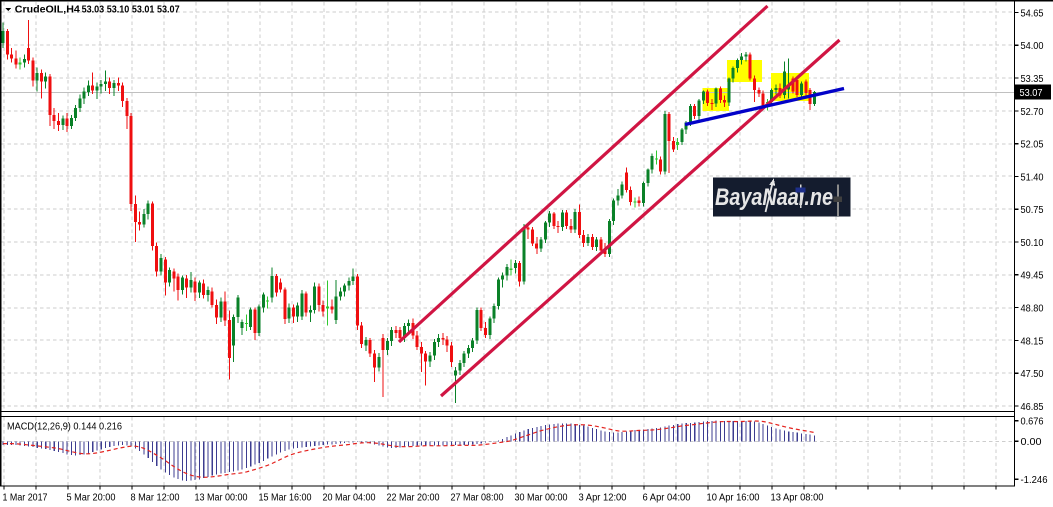 The image size is (1053, 507). I want to click on svg-text: 10 Apr 16:00, so click(733, 498).